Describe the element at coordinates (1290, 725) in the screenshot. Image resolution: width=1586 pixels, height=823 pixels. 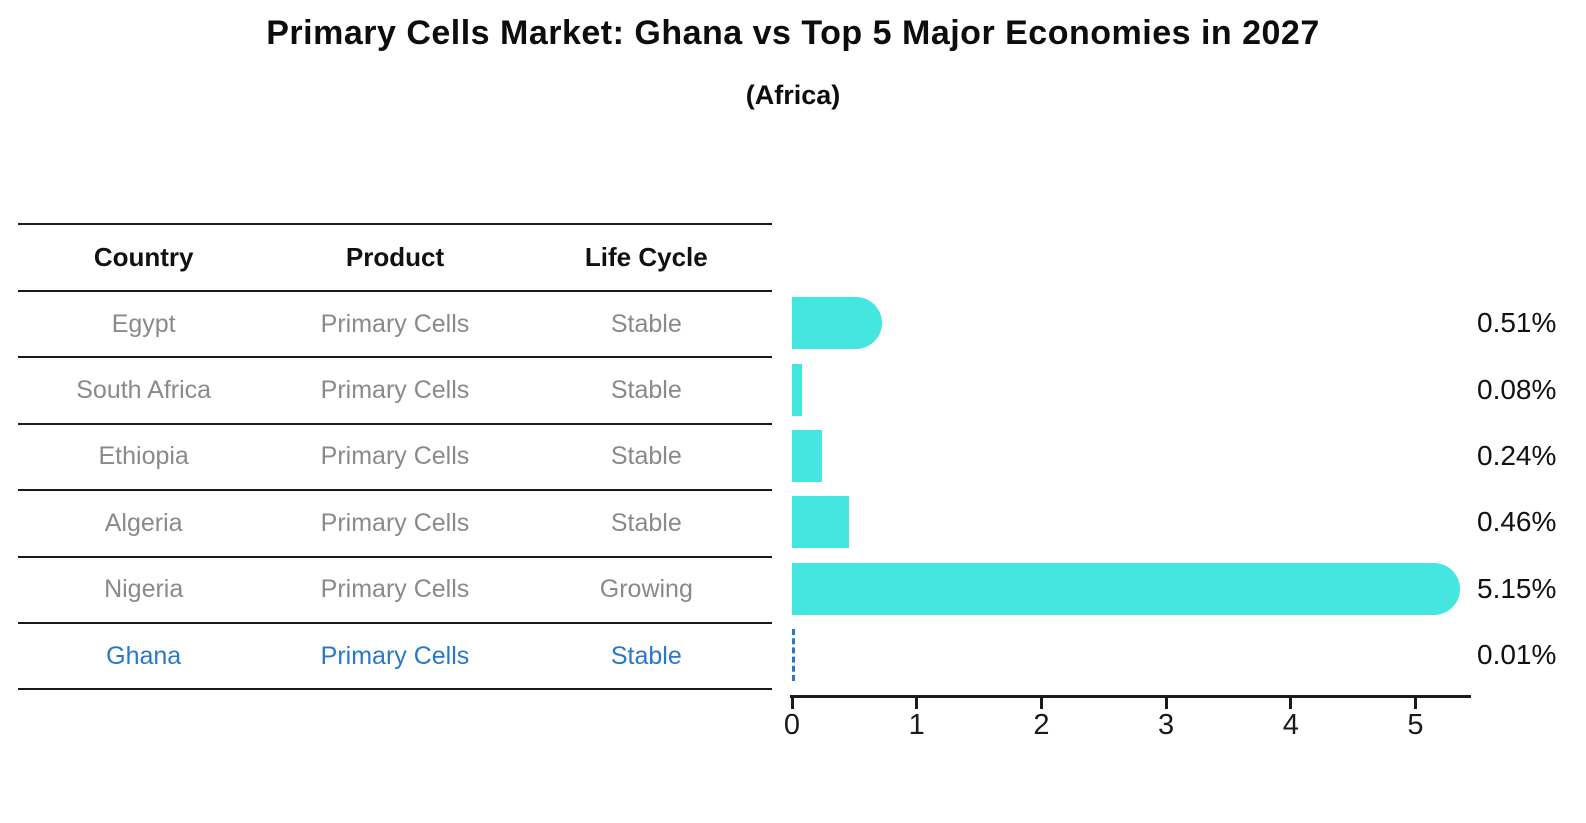
I see `x-tick-label: 4` at that location.